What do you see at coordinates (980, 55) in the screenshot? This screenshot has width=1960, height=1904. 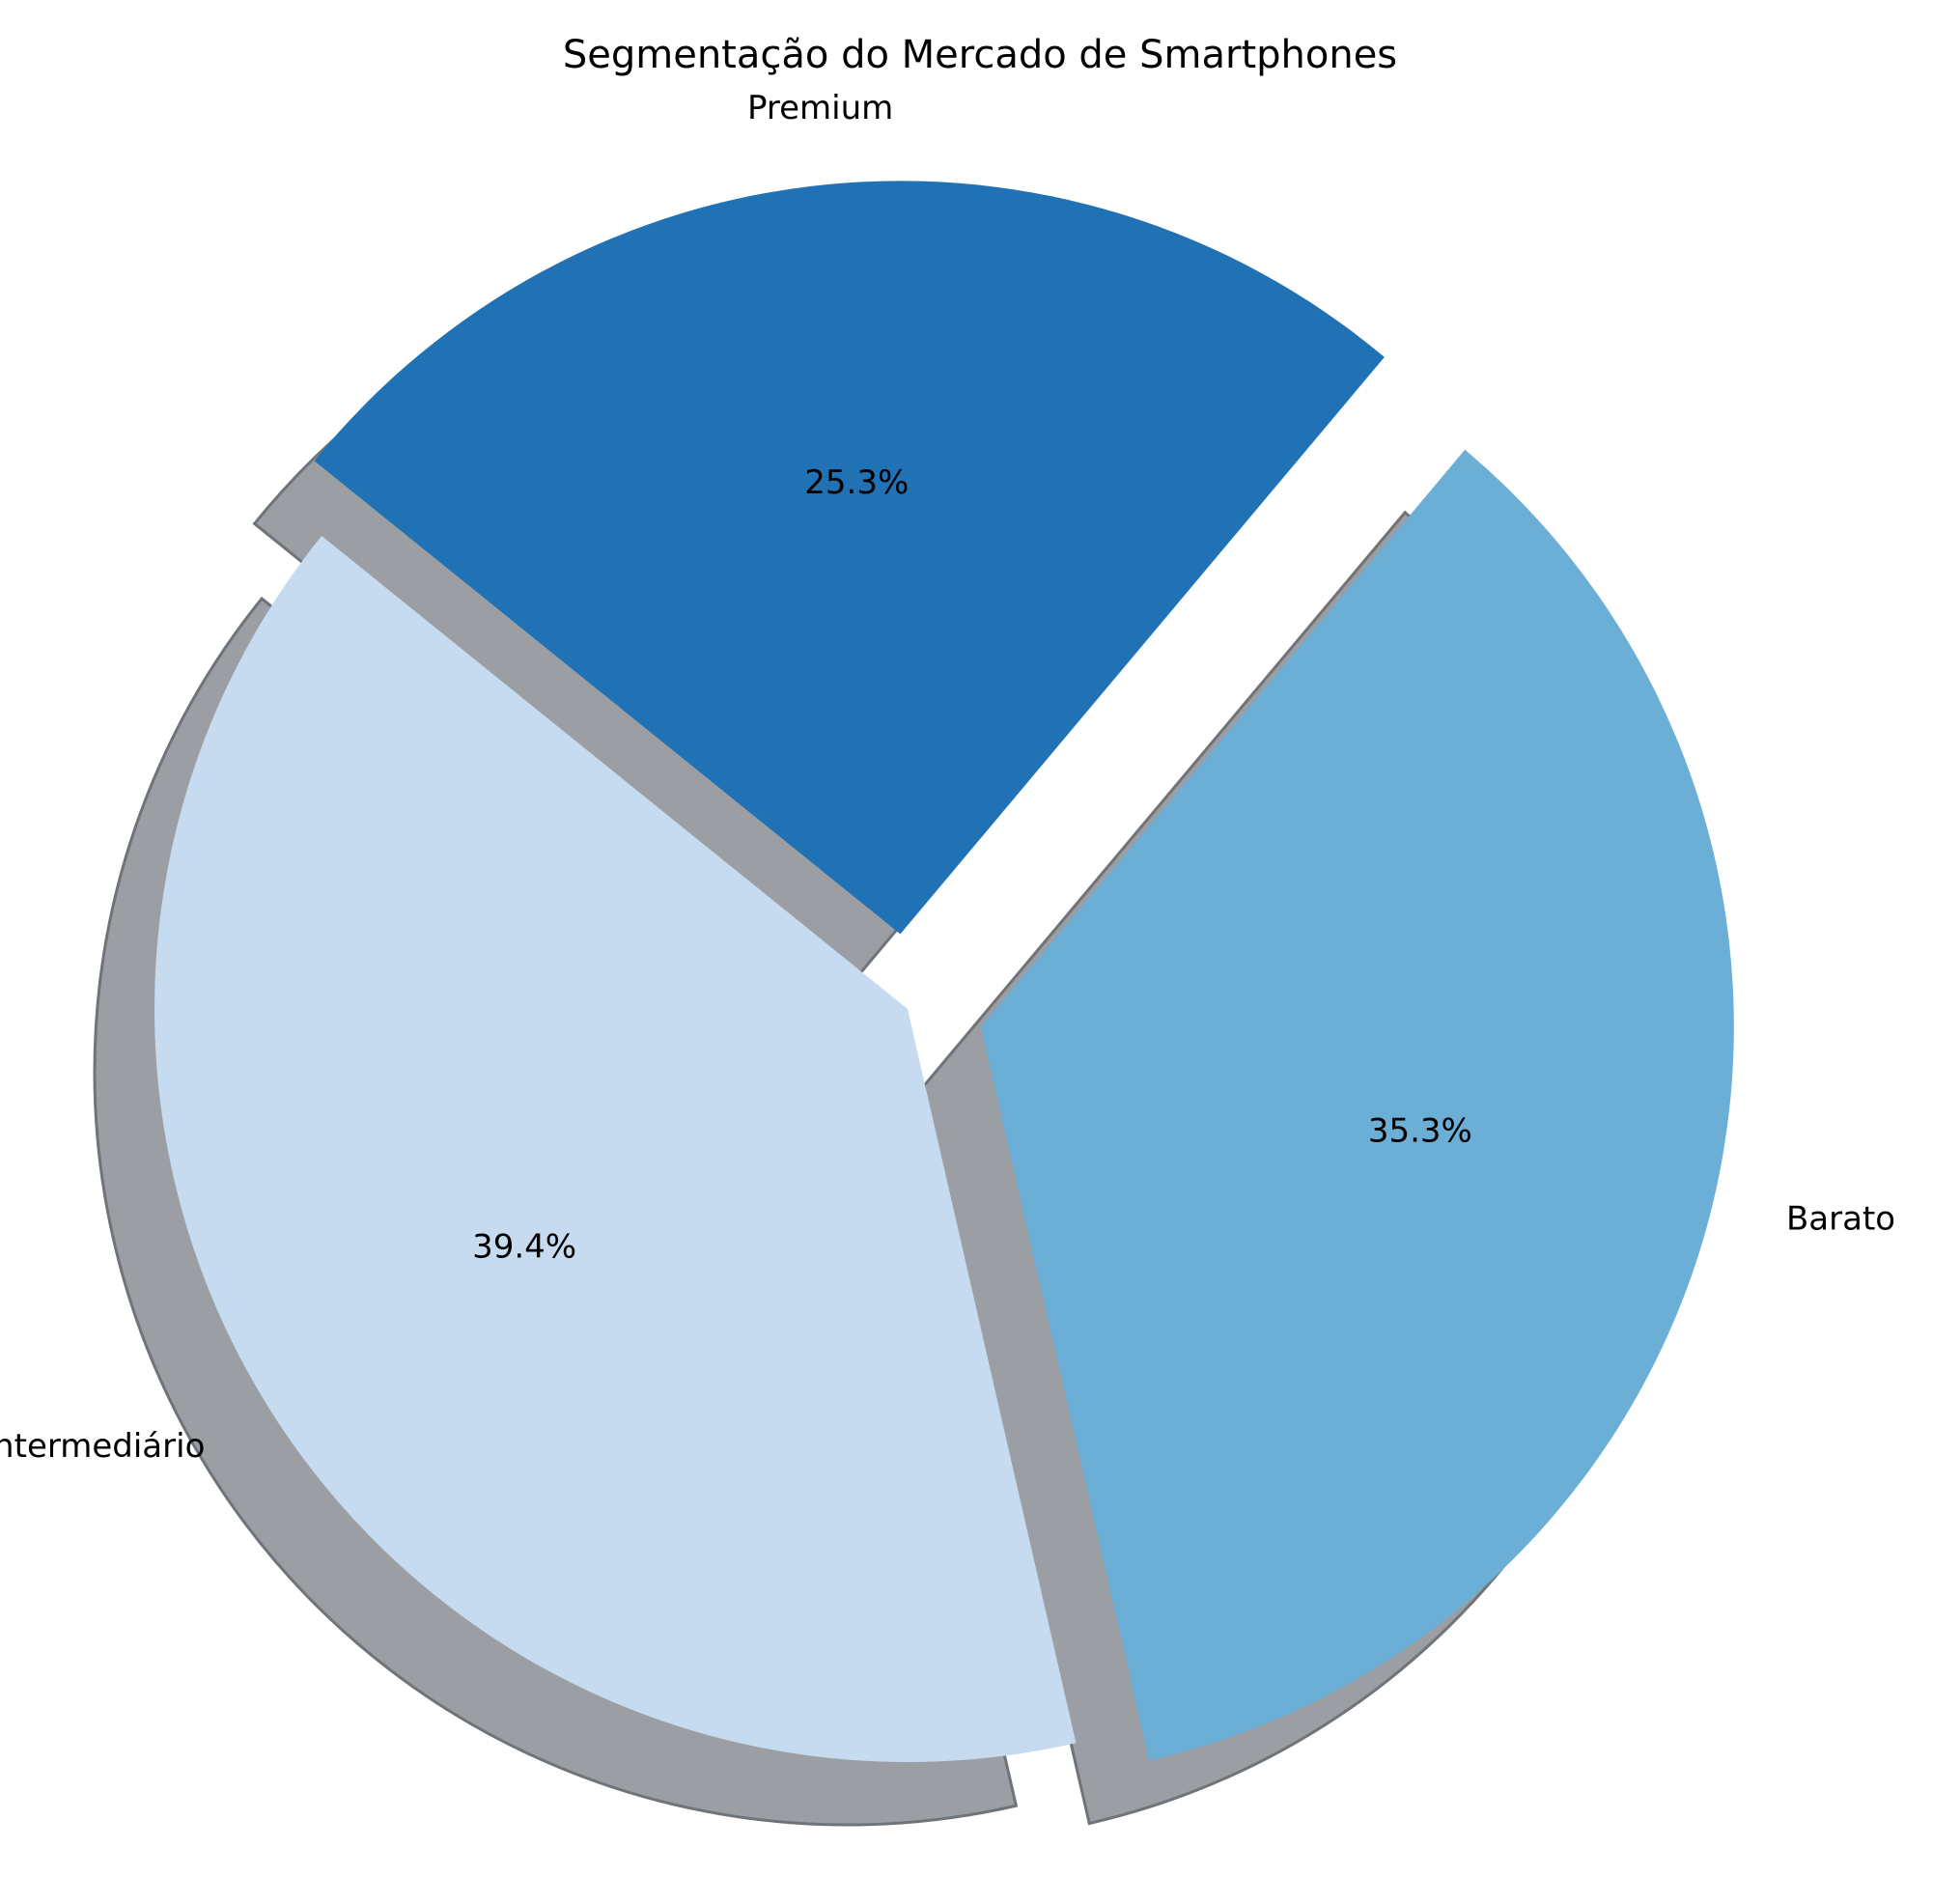 I see `chart-title: Segmentação do Mercado de Smartphones` at bounding box center [980, 55].